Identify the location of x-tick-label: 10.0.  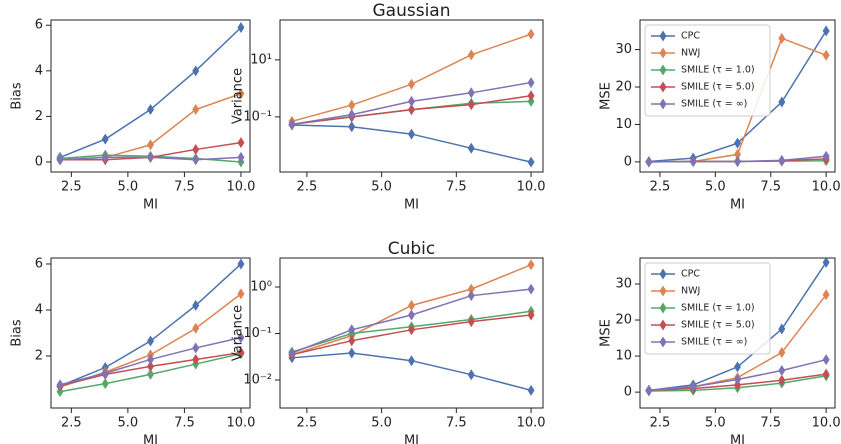
(531, 423).